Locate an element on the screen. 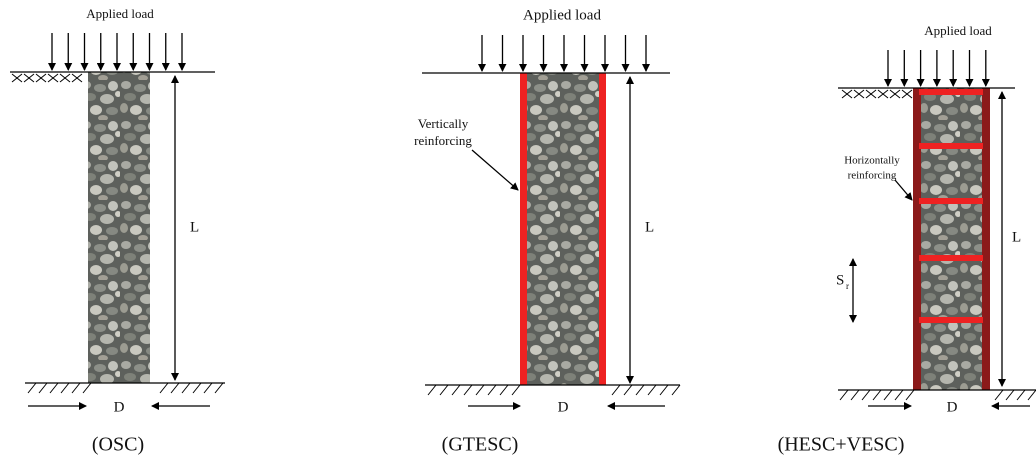 This screenshot has width=1036, height=466. reinforcement-label: Horizontally is located at coordinates (872, 161).